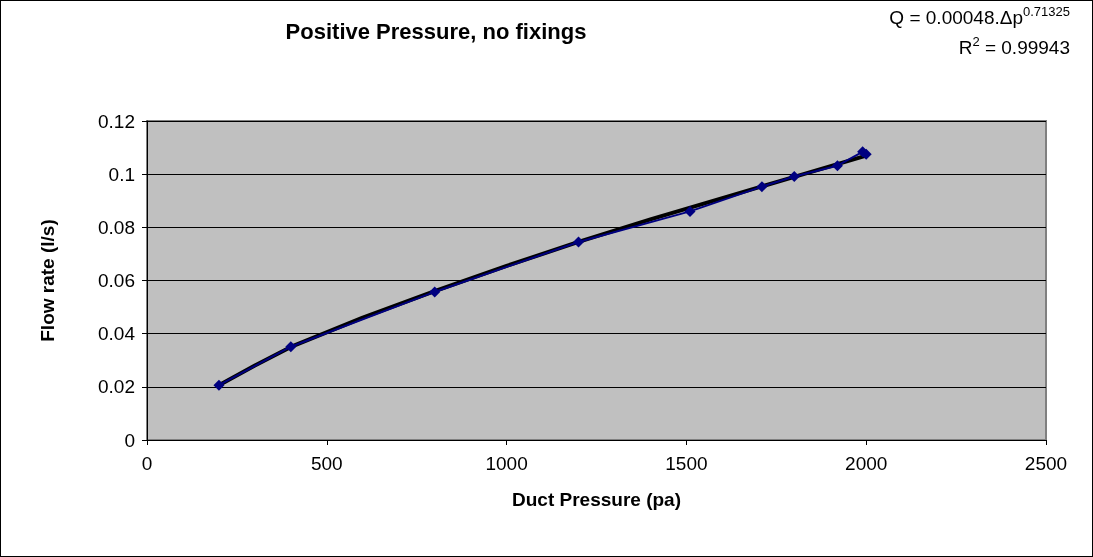  Describe the element at coordinates (117, 334) in the screenshot. I see `y-tick-label: 0.04` at that location.